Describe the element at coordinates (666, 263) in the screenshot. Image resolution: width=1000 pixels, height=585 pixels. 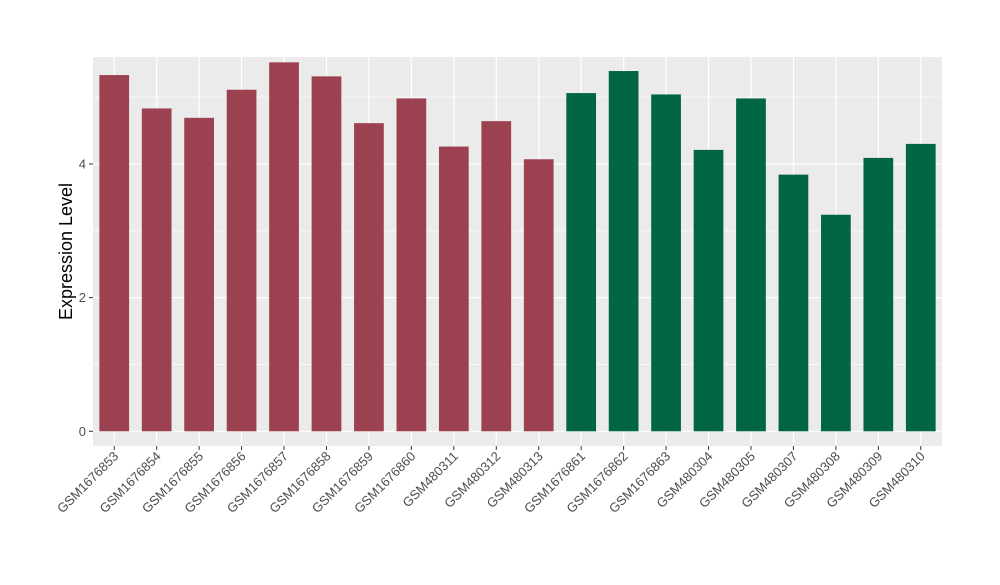
I see `bar-GSM1676863` at that location.